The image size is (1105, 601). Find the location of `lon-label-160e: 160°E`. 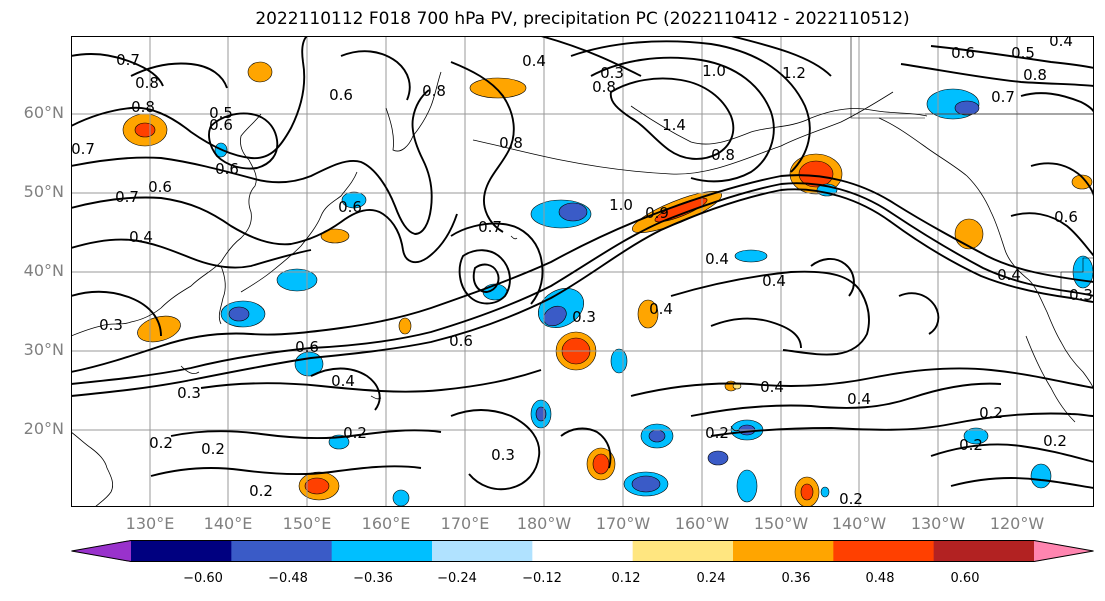

lon-label-160e: 160°E is located at coordinates (386, 523).